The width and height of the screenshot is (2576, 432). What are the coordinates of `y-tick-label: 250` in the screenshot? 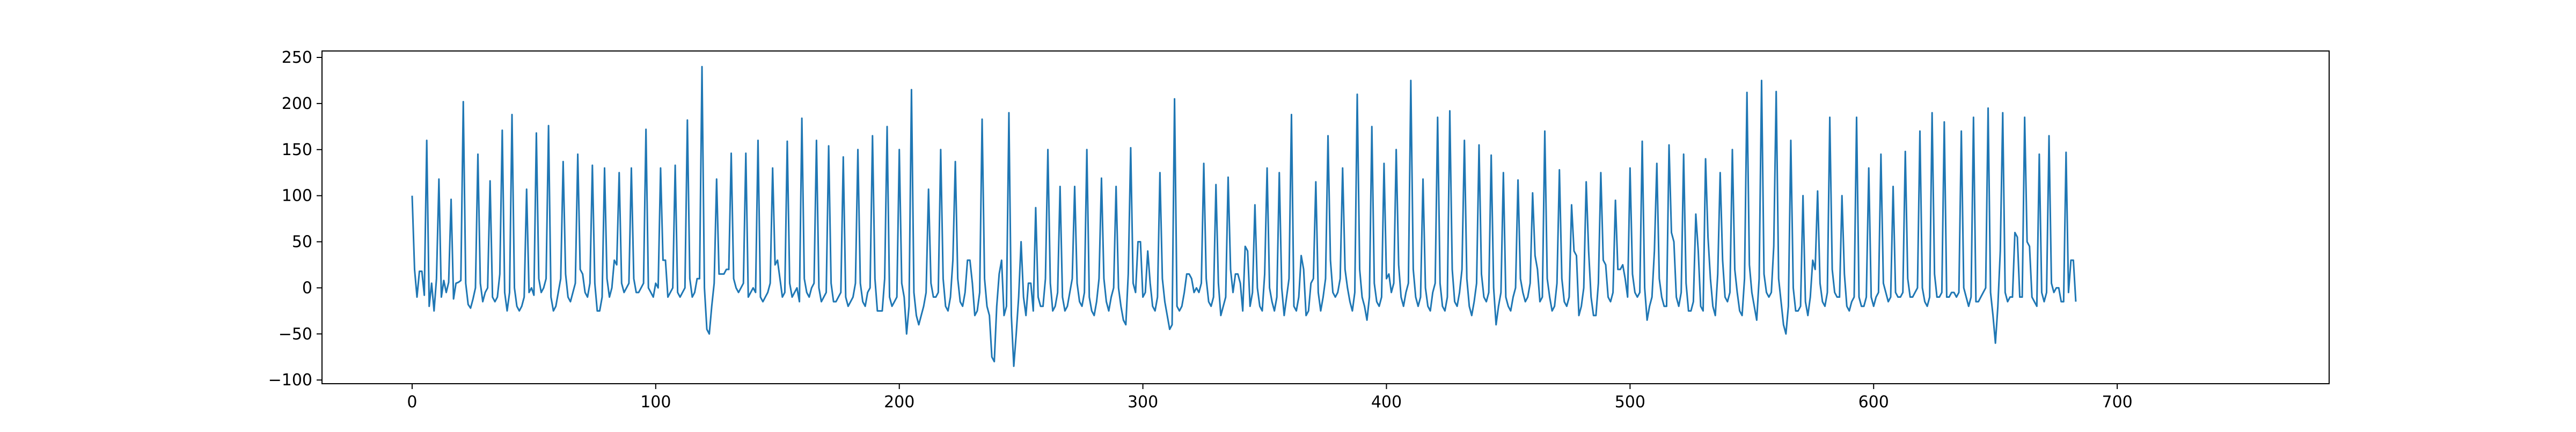 It's located at (297, 57).